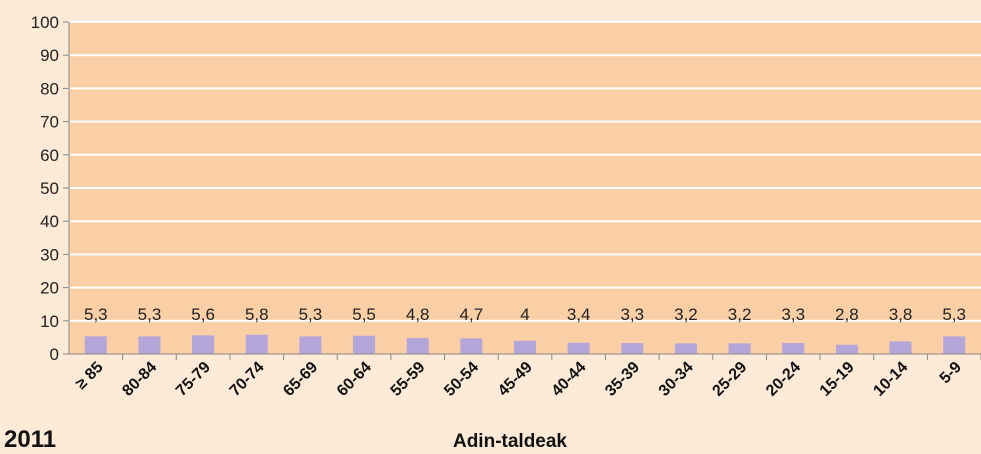  I want to click on x-tick-label: 20-24, so click(783, 379).